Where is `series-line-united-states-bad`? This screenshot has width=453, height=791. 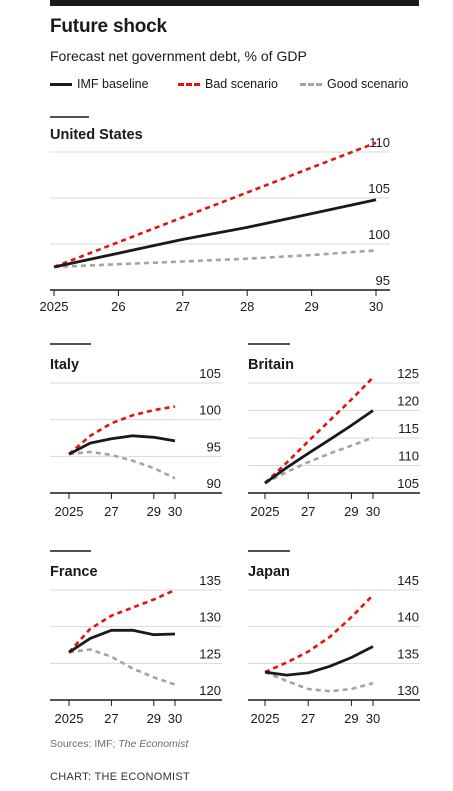
series-line-united-states-bad is located at coordinates (215, 205).